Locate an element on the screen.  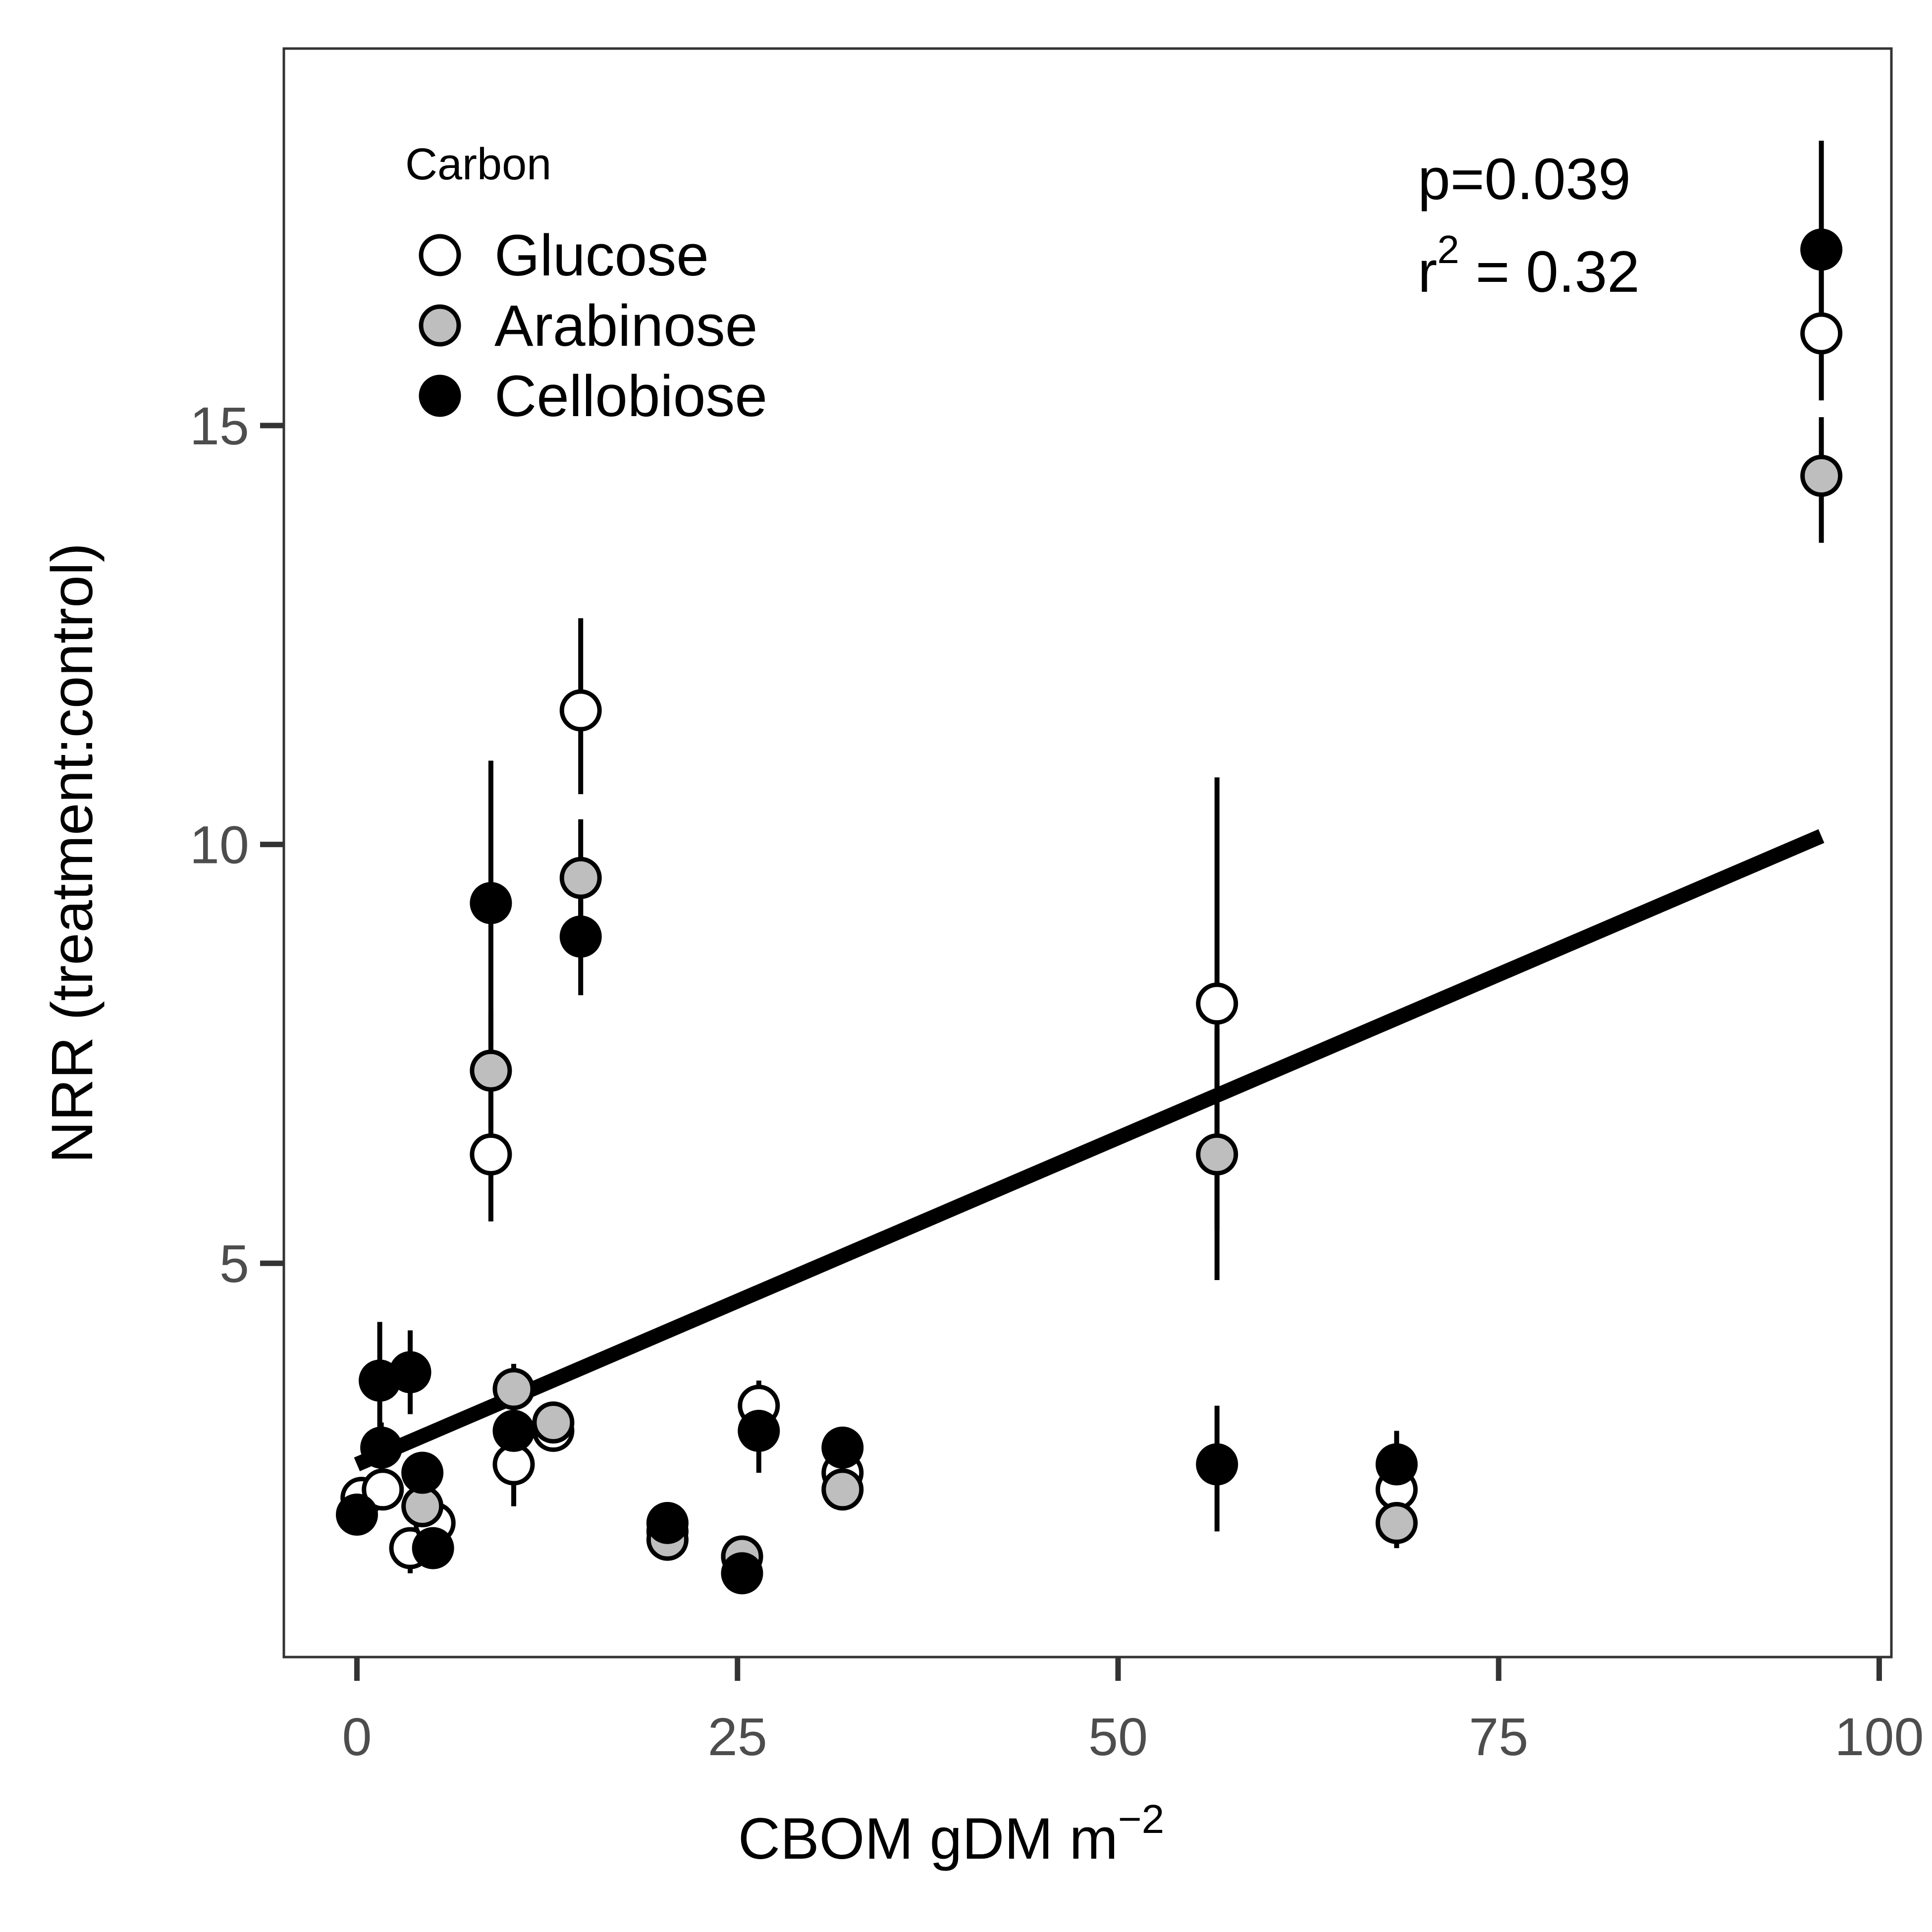
x-tick-label: 100 is located at coordinates (1879, 1737).